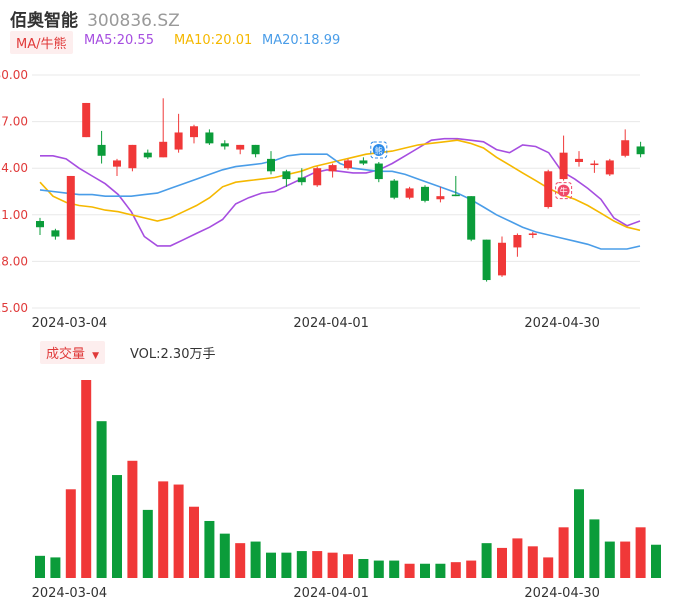  What do you see at coordinates (70, 323) in the screenshot?
I see `price-date-label: 2024-03-04` at bounding box center [70, 323].